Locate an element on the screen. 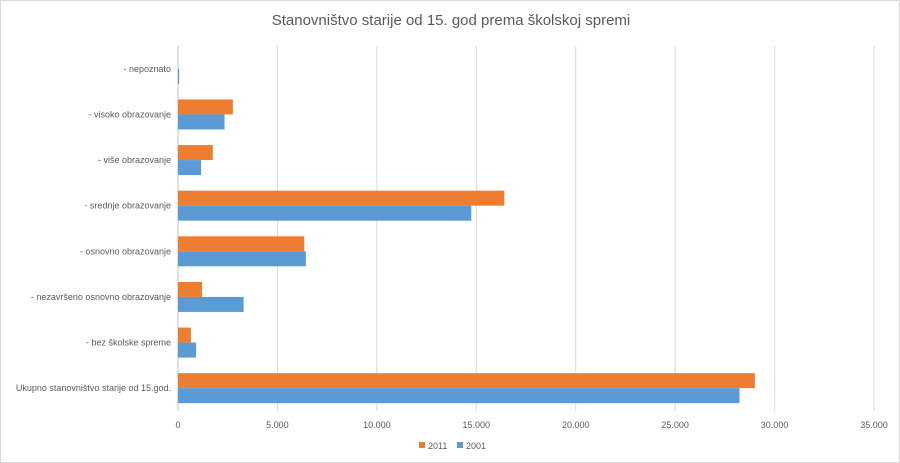 The image size is (900, 463). category-label: - bez školske spreme is located at coordinates (128, 343).